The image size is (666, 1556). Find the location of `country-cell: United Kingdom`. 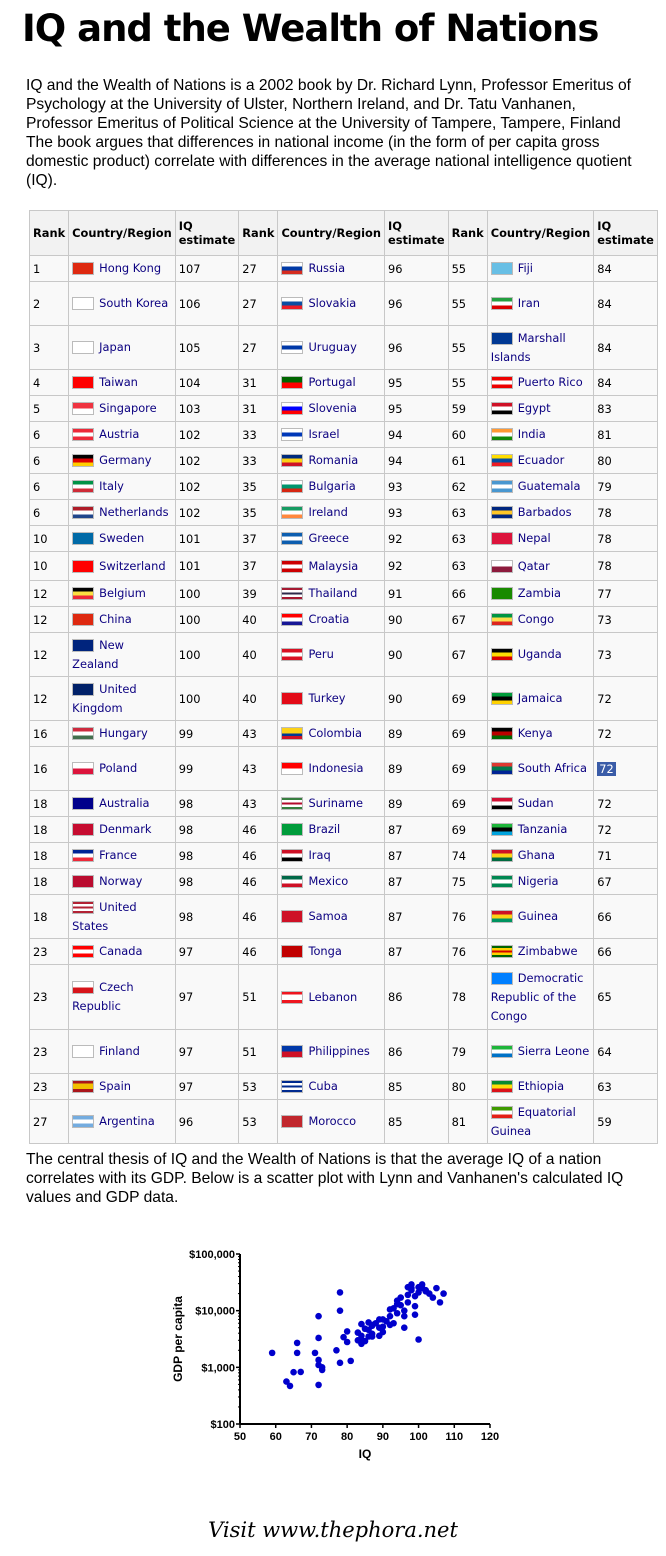

country-cell: United Kingdom is located at coordinates (122, 698).